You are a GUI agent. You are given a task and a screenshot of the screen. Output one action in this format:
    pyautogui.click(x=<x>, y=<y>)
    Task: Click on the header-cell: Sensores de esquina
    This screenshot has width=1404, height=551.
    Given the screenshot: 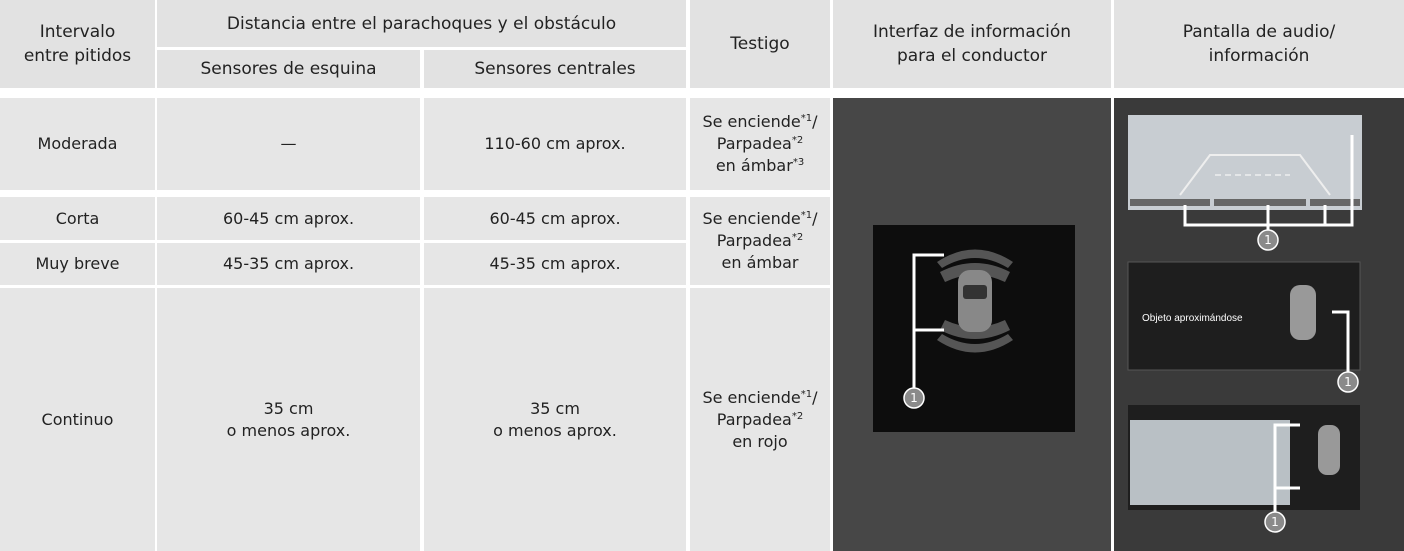 What is the action you would take?
    pyautogui.click(x=288, y=69)
    